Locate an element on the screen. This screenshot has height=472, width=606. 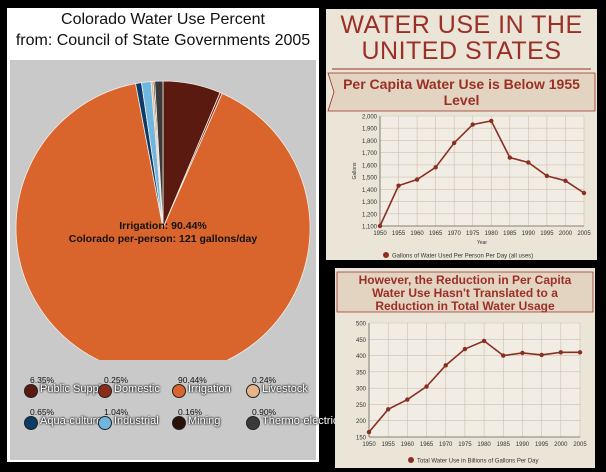
y-tick-label: 350 is located at coordinates (361, 373).